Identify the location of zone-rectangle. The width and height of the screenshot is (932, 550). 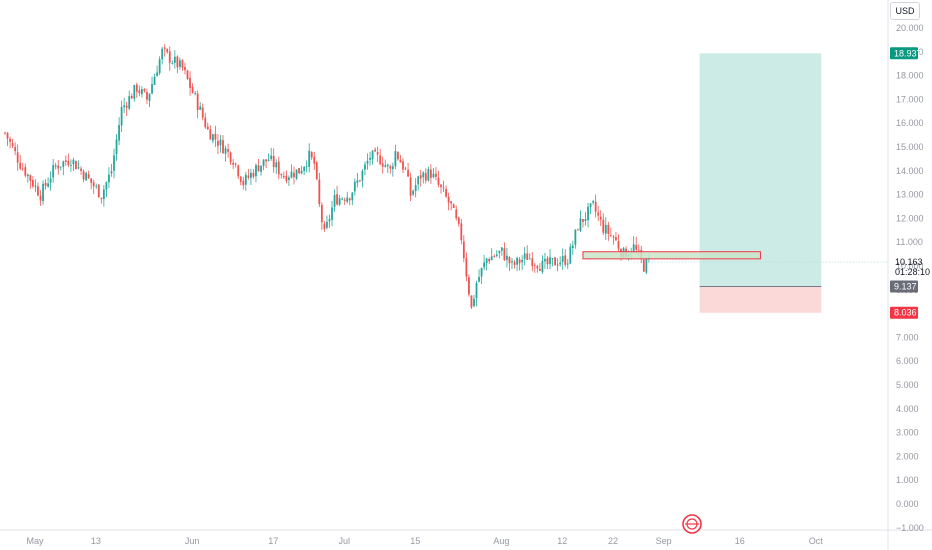
(671, 255).